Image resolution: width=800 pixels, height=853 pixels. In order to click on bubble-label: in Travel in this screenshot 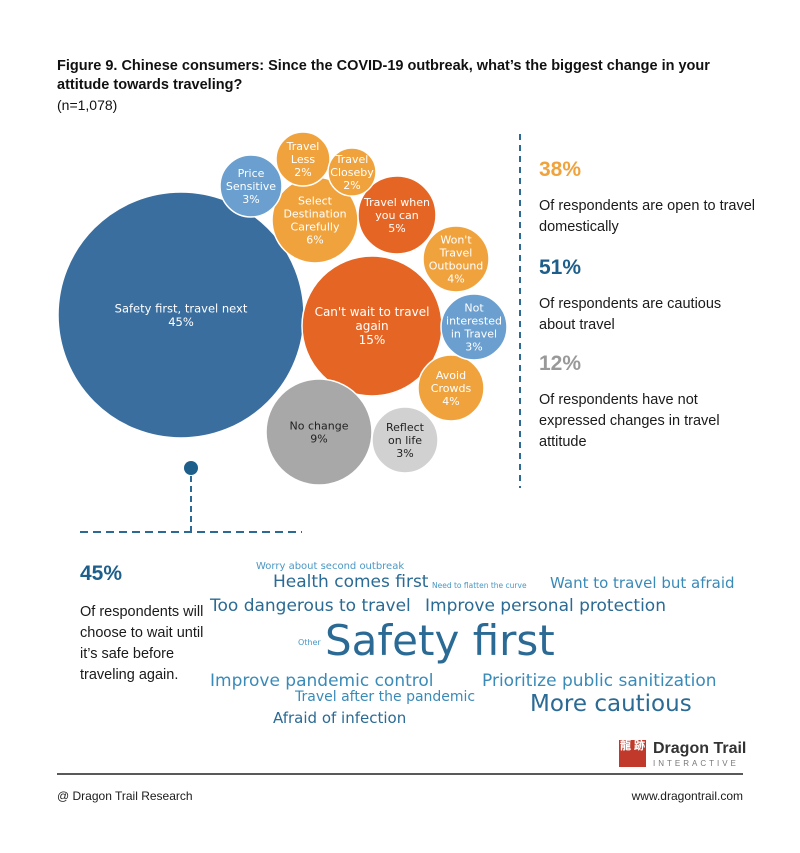, I will do `click(474, 333)`.